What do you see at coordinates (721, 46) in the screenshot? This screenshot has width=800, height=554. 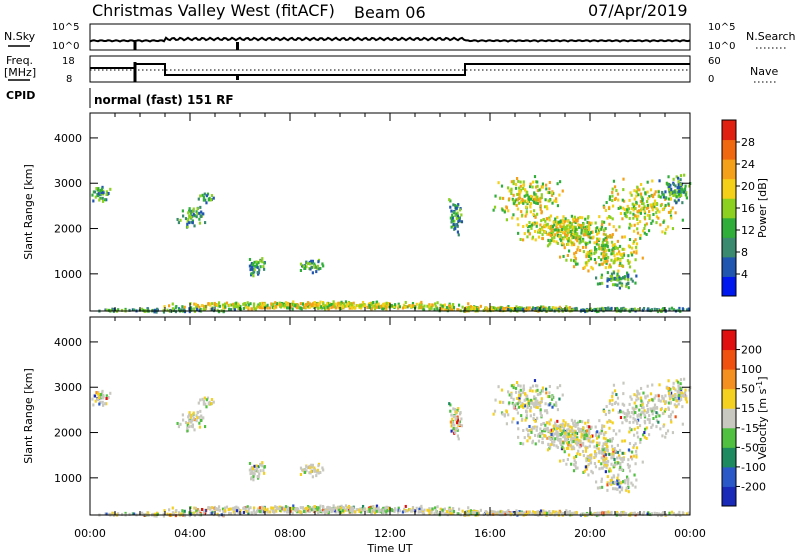 I see `nsearch-tick-bottom: 10^0` at bounding box center [721, 46].